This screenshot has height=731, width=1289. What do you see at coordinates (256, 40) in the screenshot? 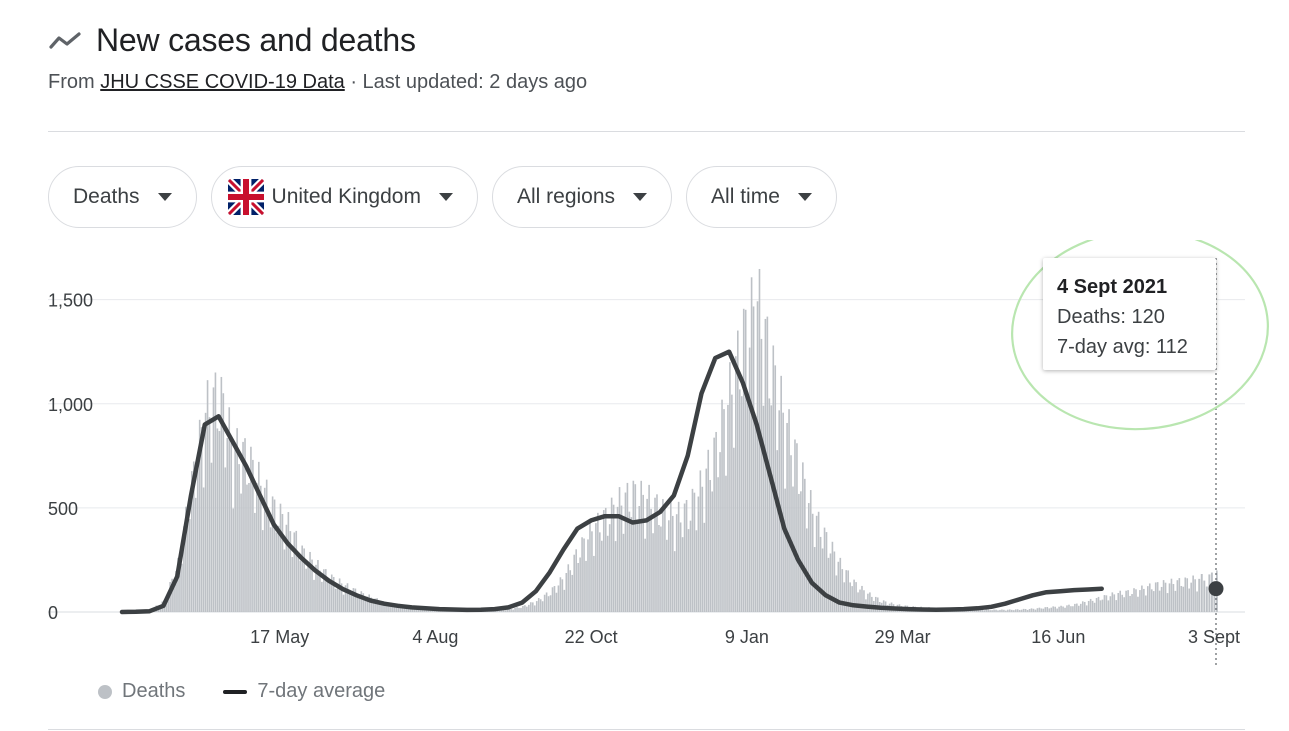
I see `page-title: New cases and deaths` at bounding box center [256, 40].